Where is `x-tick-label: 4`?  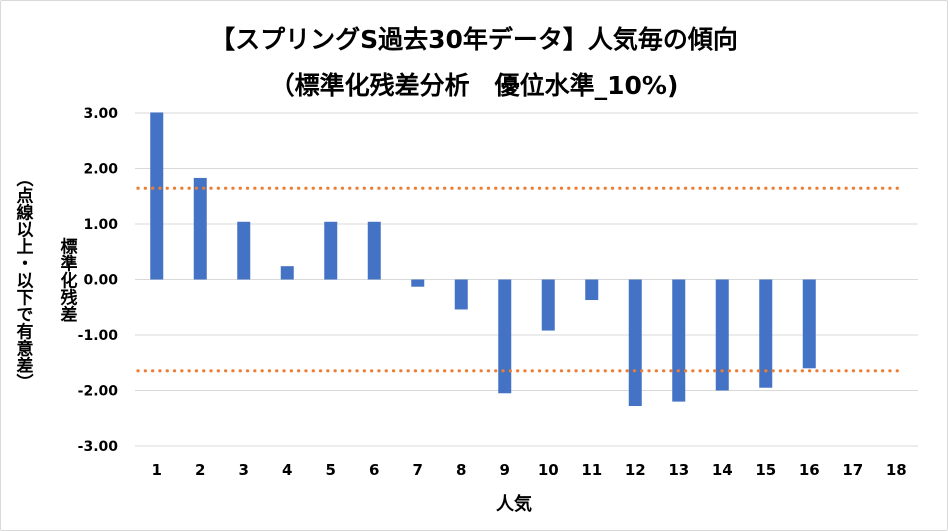
x-tick-label: 4 is located at coordinates (287, 470).